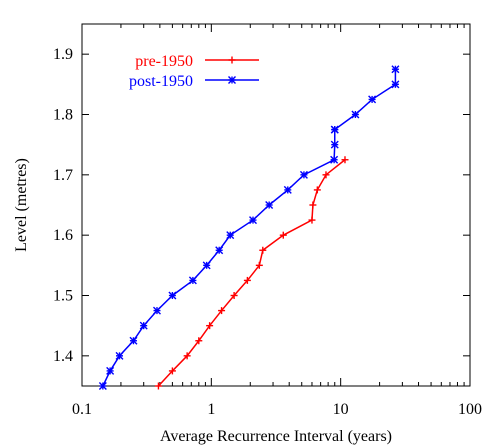  I want to click on legend-label: post-1950, so click(161, 81).